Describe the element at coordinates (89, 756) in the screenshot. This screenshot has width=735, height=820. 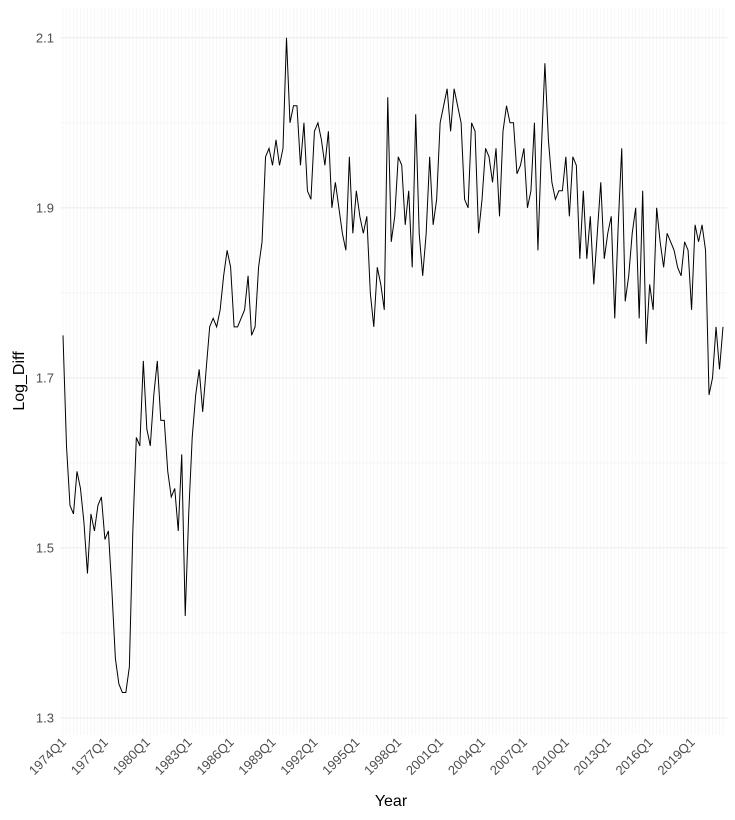
I see `x-tick-label: 1977Q1` at that location.